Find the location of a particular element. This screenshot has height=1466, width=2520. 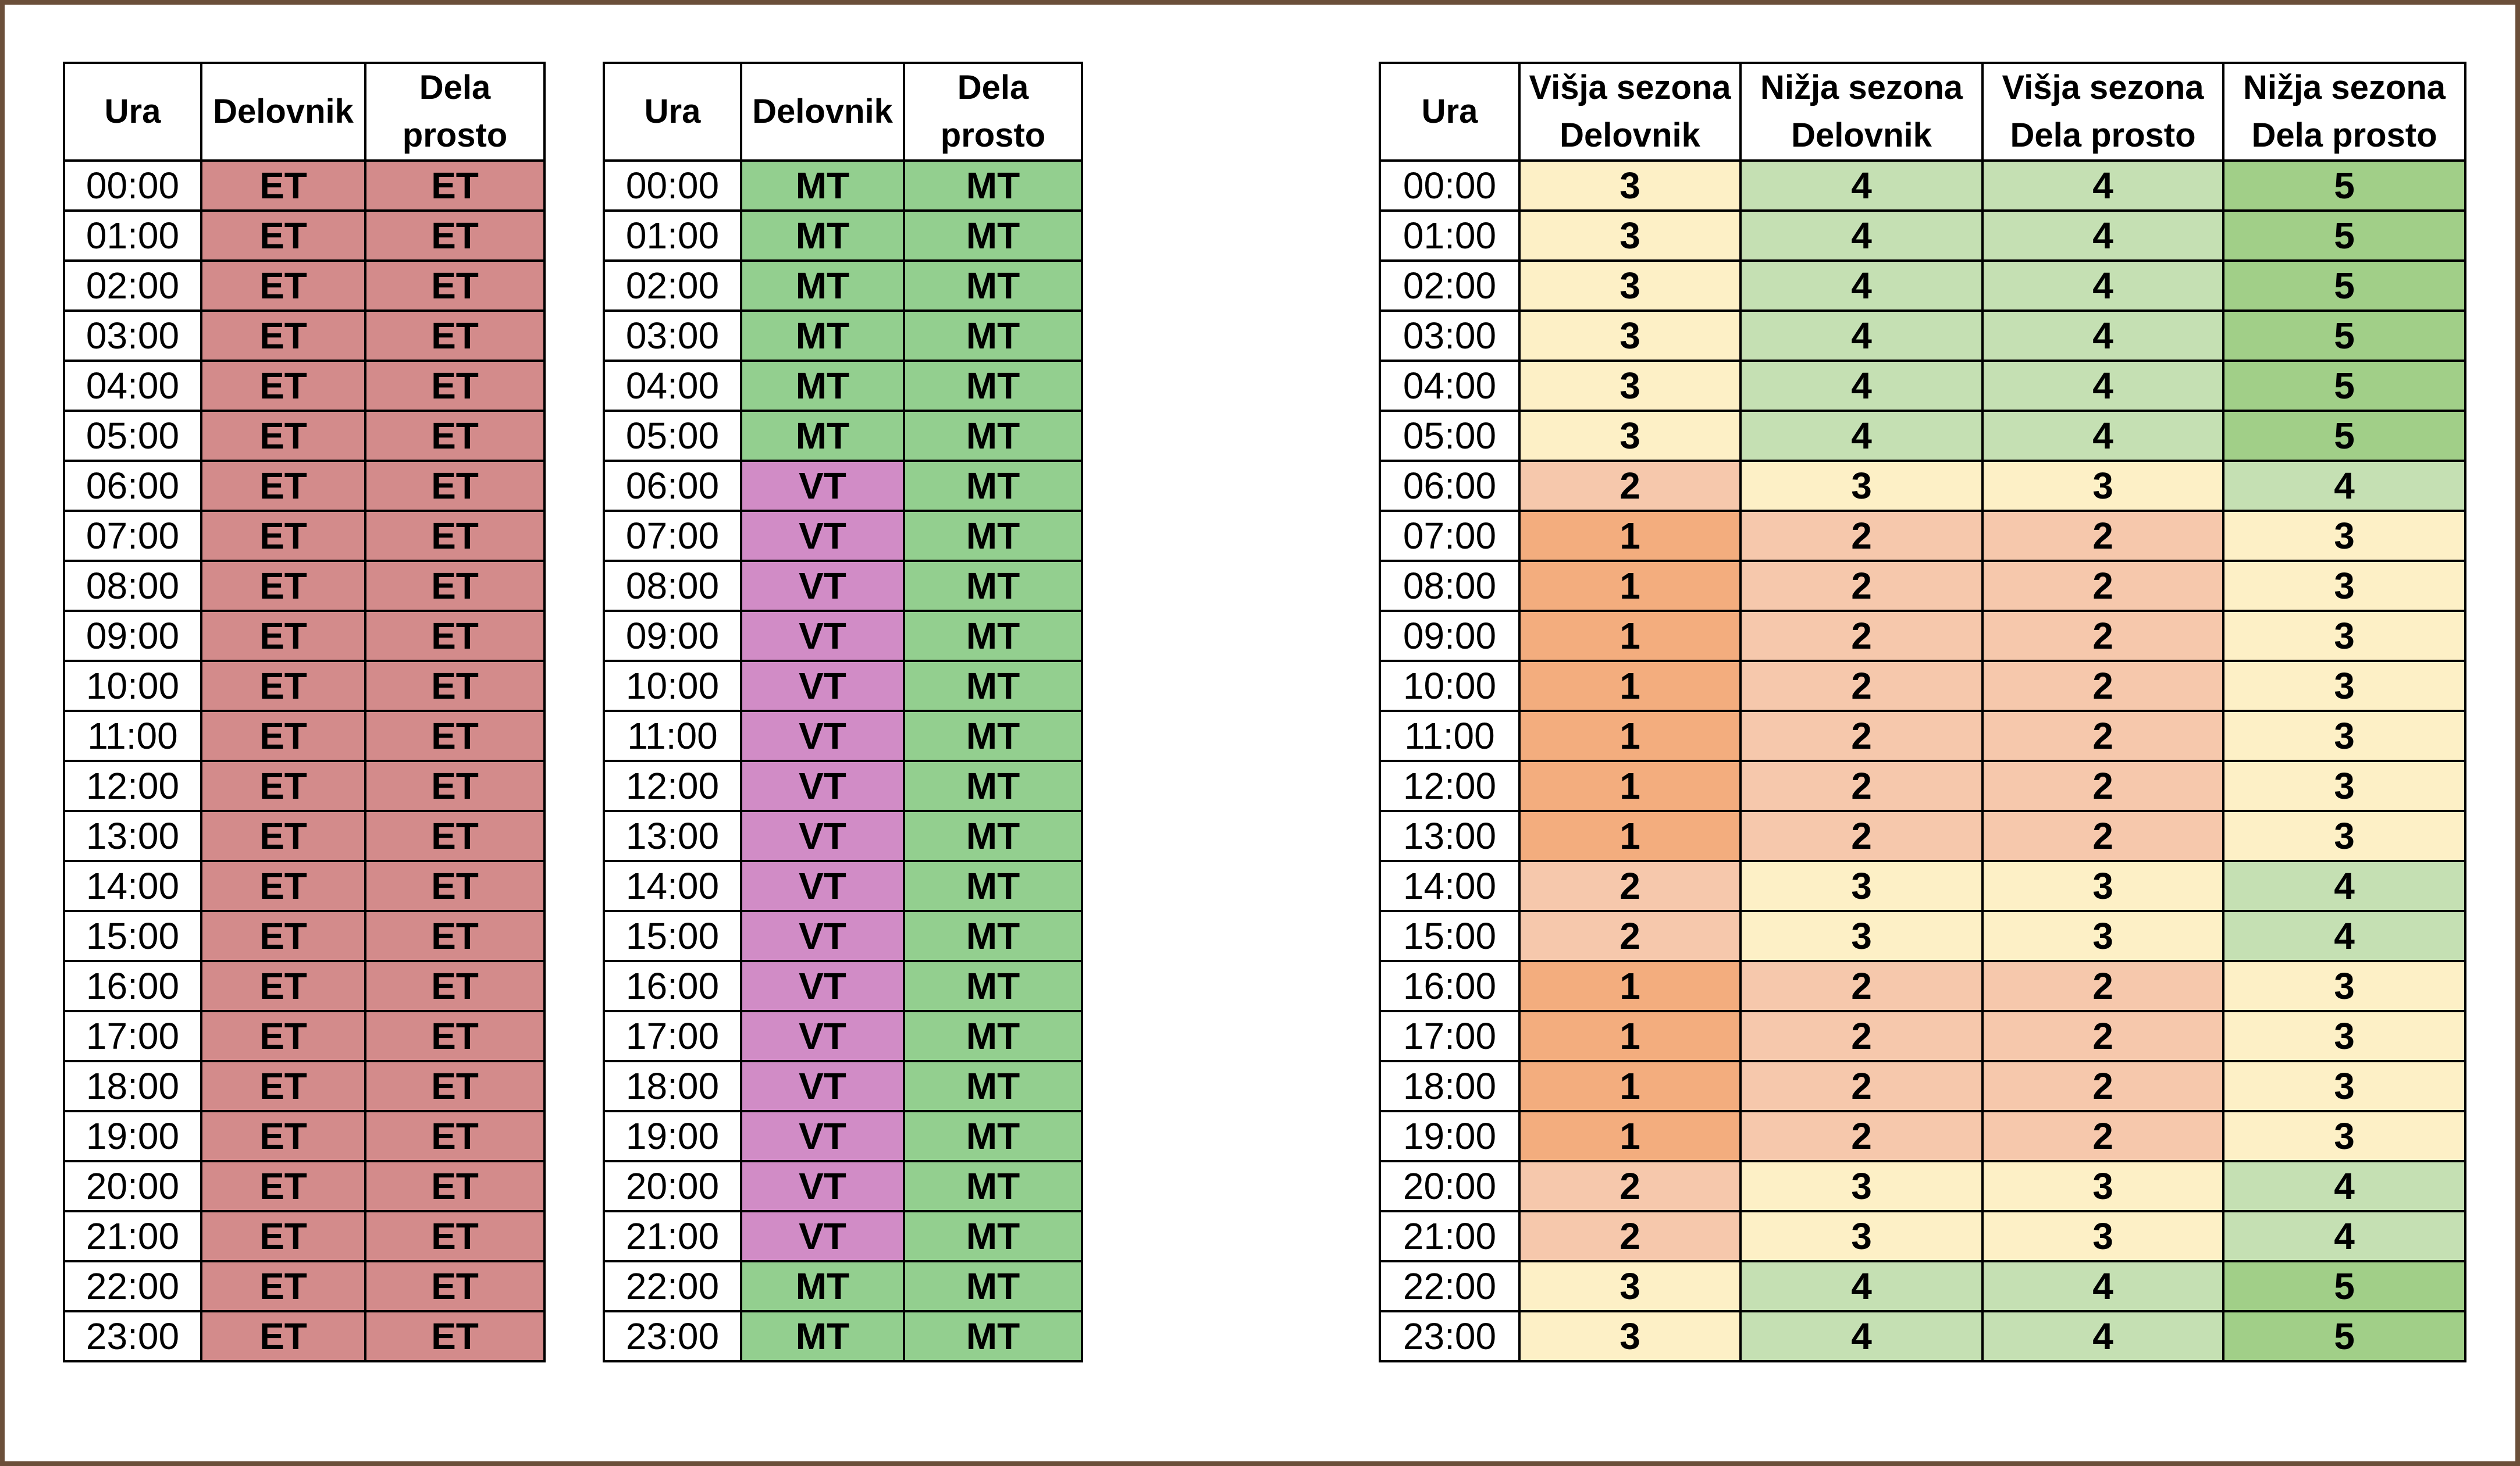

table-row: 00:00 ET ET is located at coordinates (304, 186).